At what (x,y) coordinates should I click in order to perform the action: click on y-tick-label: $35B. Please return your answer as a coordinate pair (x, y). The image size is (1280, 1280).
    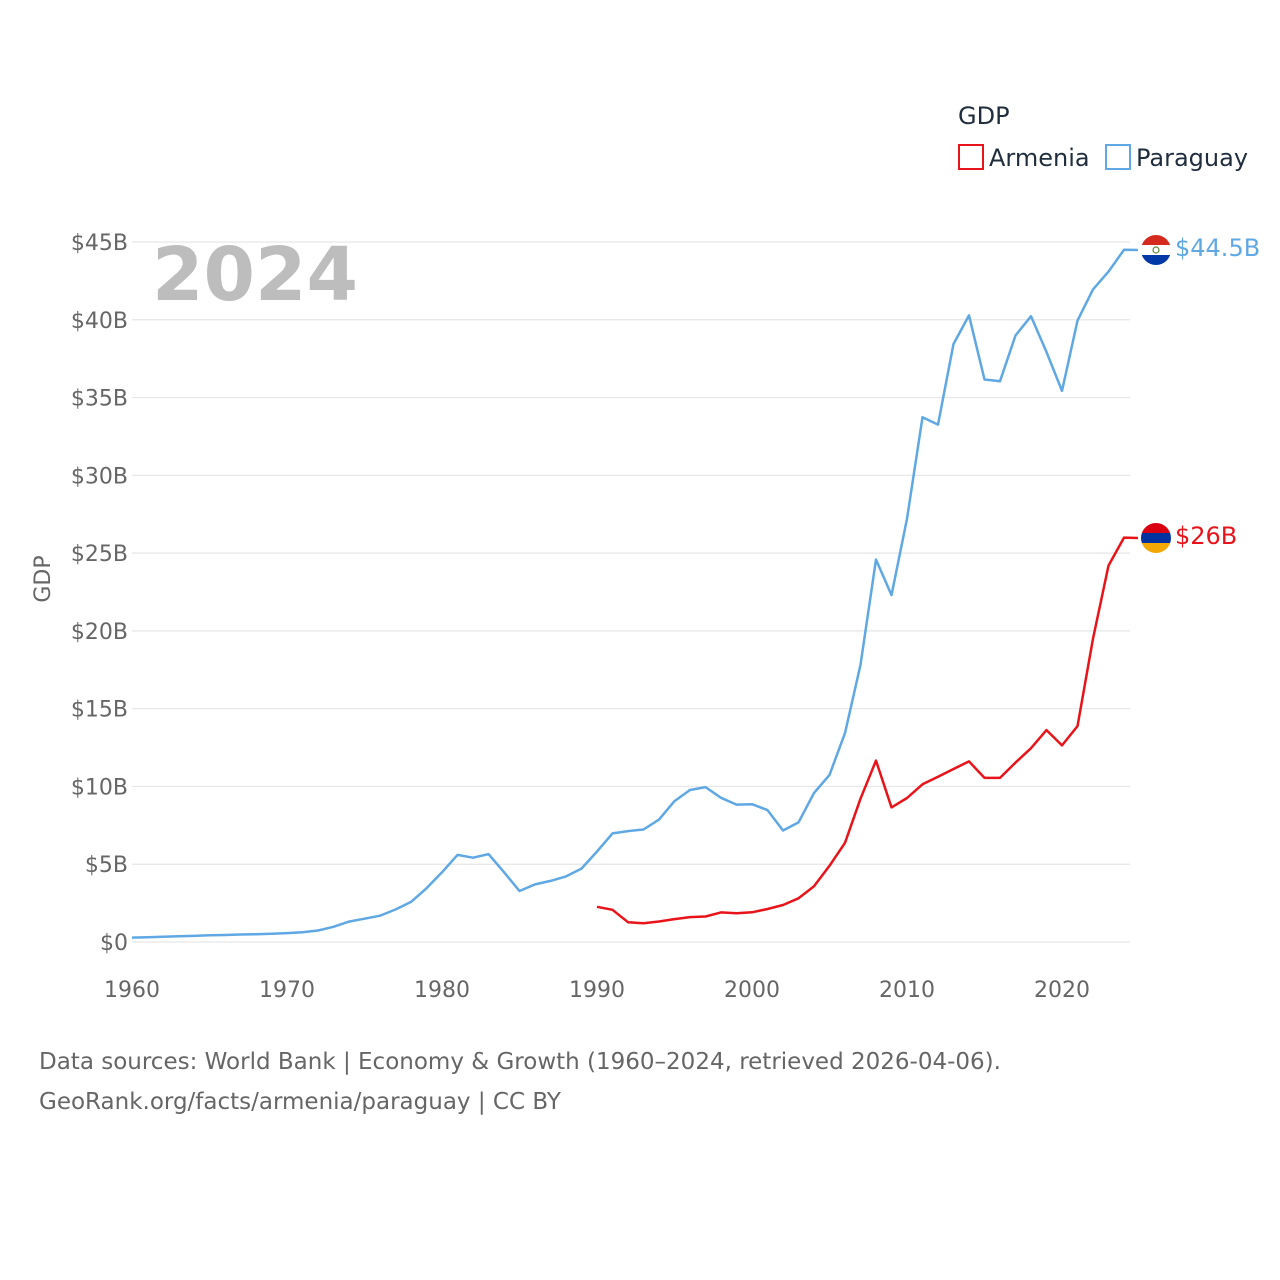
    Looking at the image, I should click on (99, 399).